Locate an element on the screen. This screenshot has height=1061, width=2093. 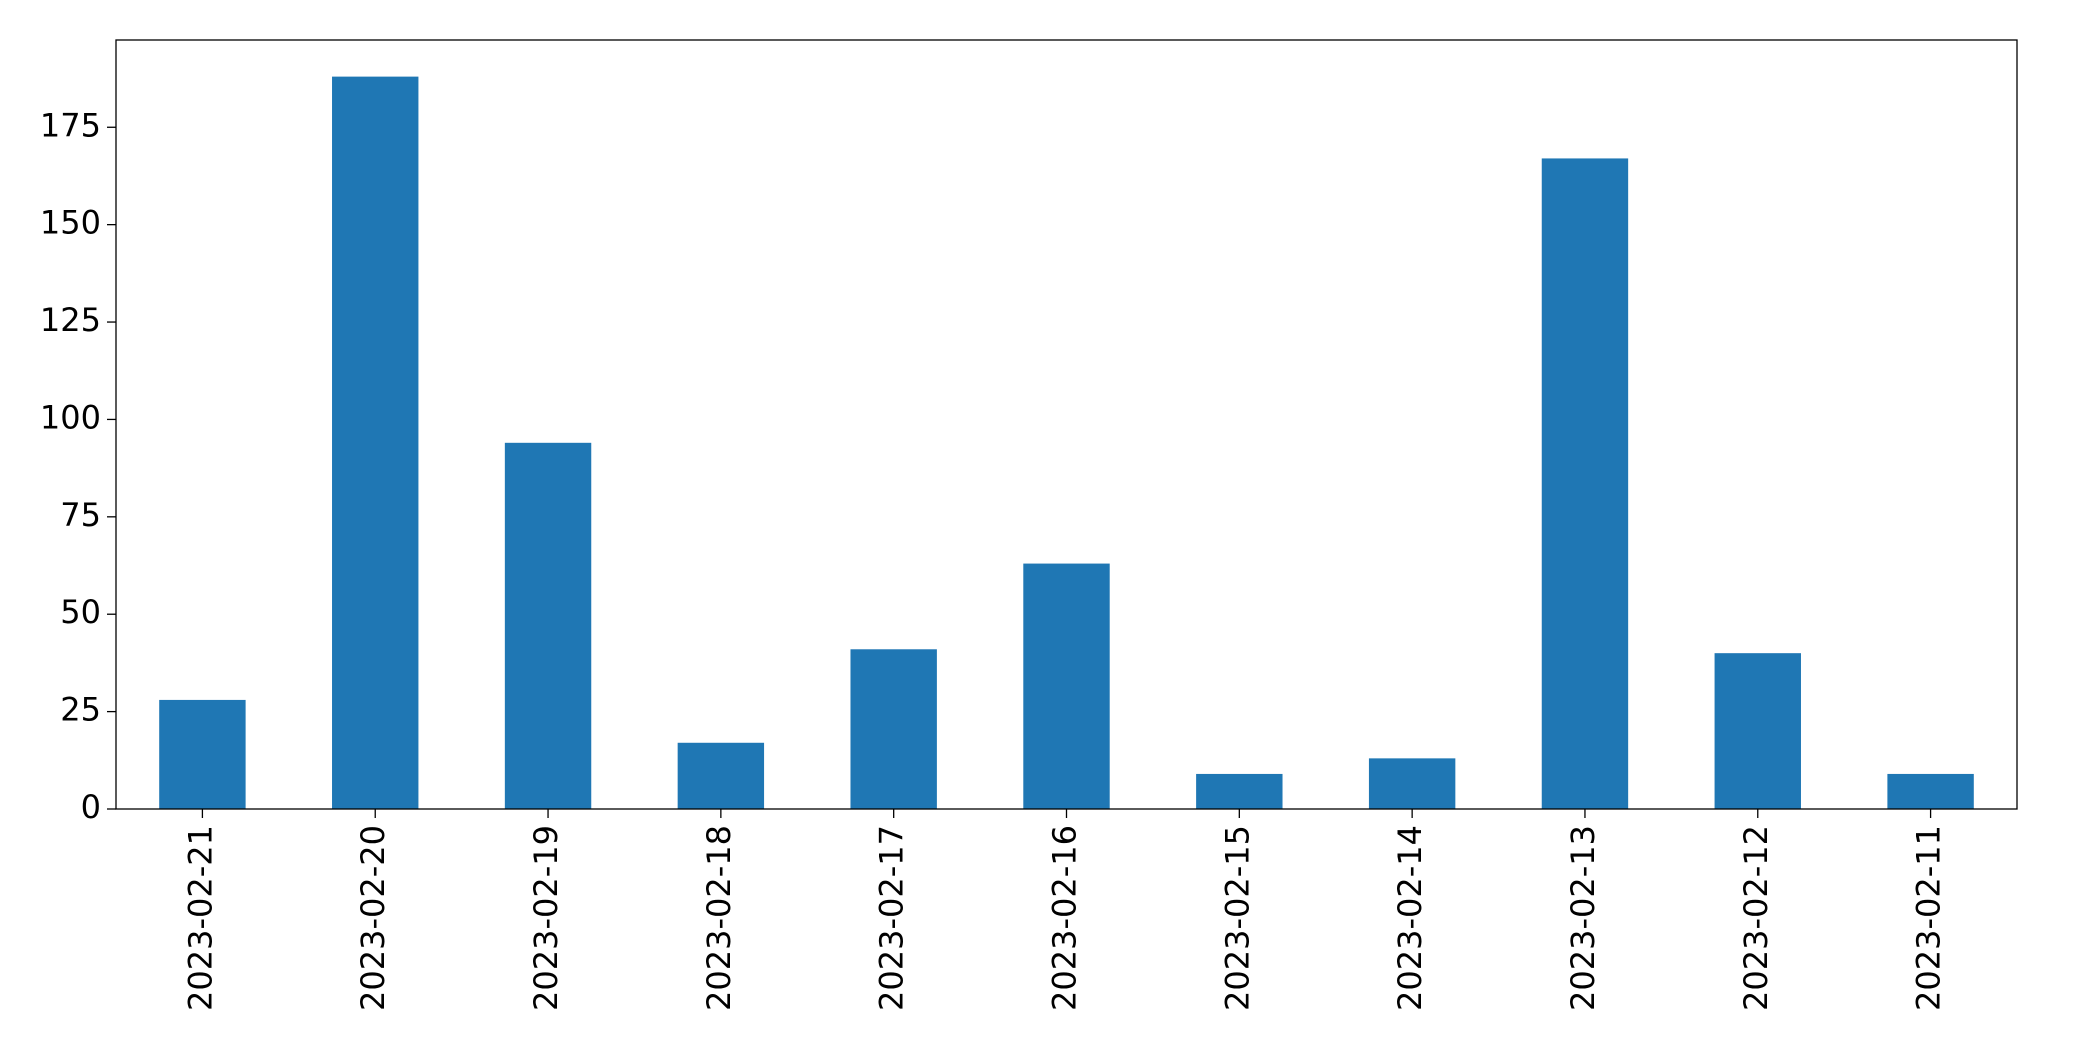
y-tick-label: 125 is located at coordinates (70, 320).